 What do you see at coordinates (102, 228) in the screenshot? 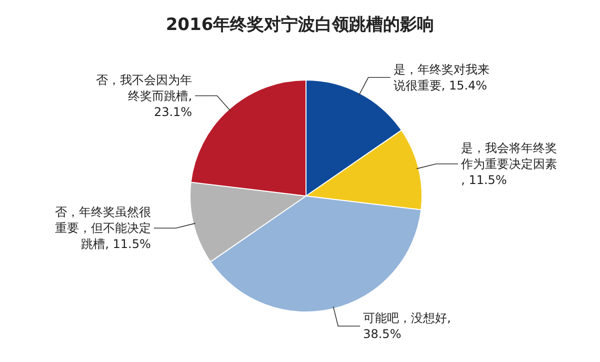
I see `slice-label: 否，年终奖虽然很重要，但不能决定跳槽, 11.5%` at bounding box center [102, 228].